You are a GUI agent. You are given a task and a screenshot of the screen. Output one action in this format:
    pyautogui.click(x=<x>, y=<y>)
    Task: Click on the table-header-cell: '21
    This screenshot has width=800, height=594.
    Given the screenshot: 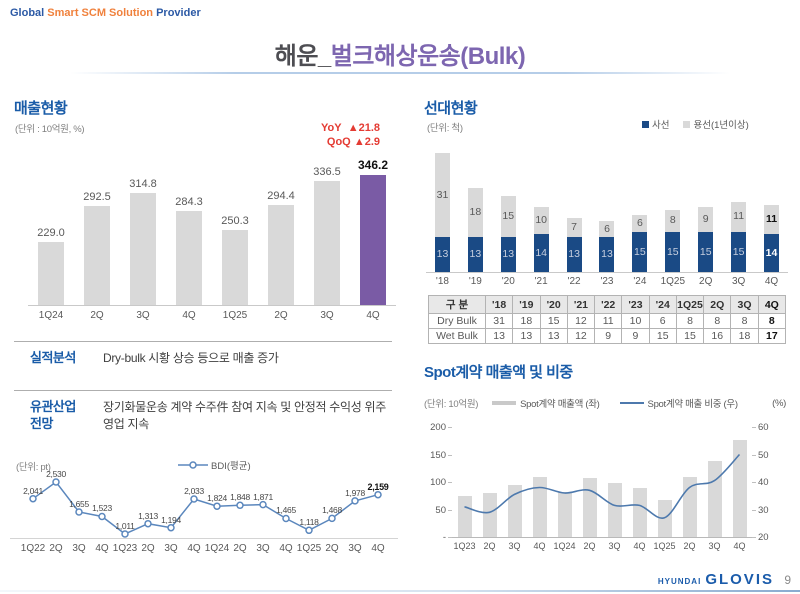 What is the action you would take?
    pyautogui.click(x=581, y=304)
    